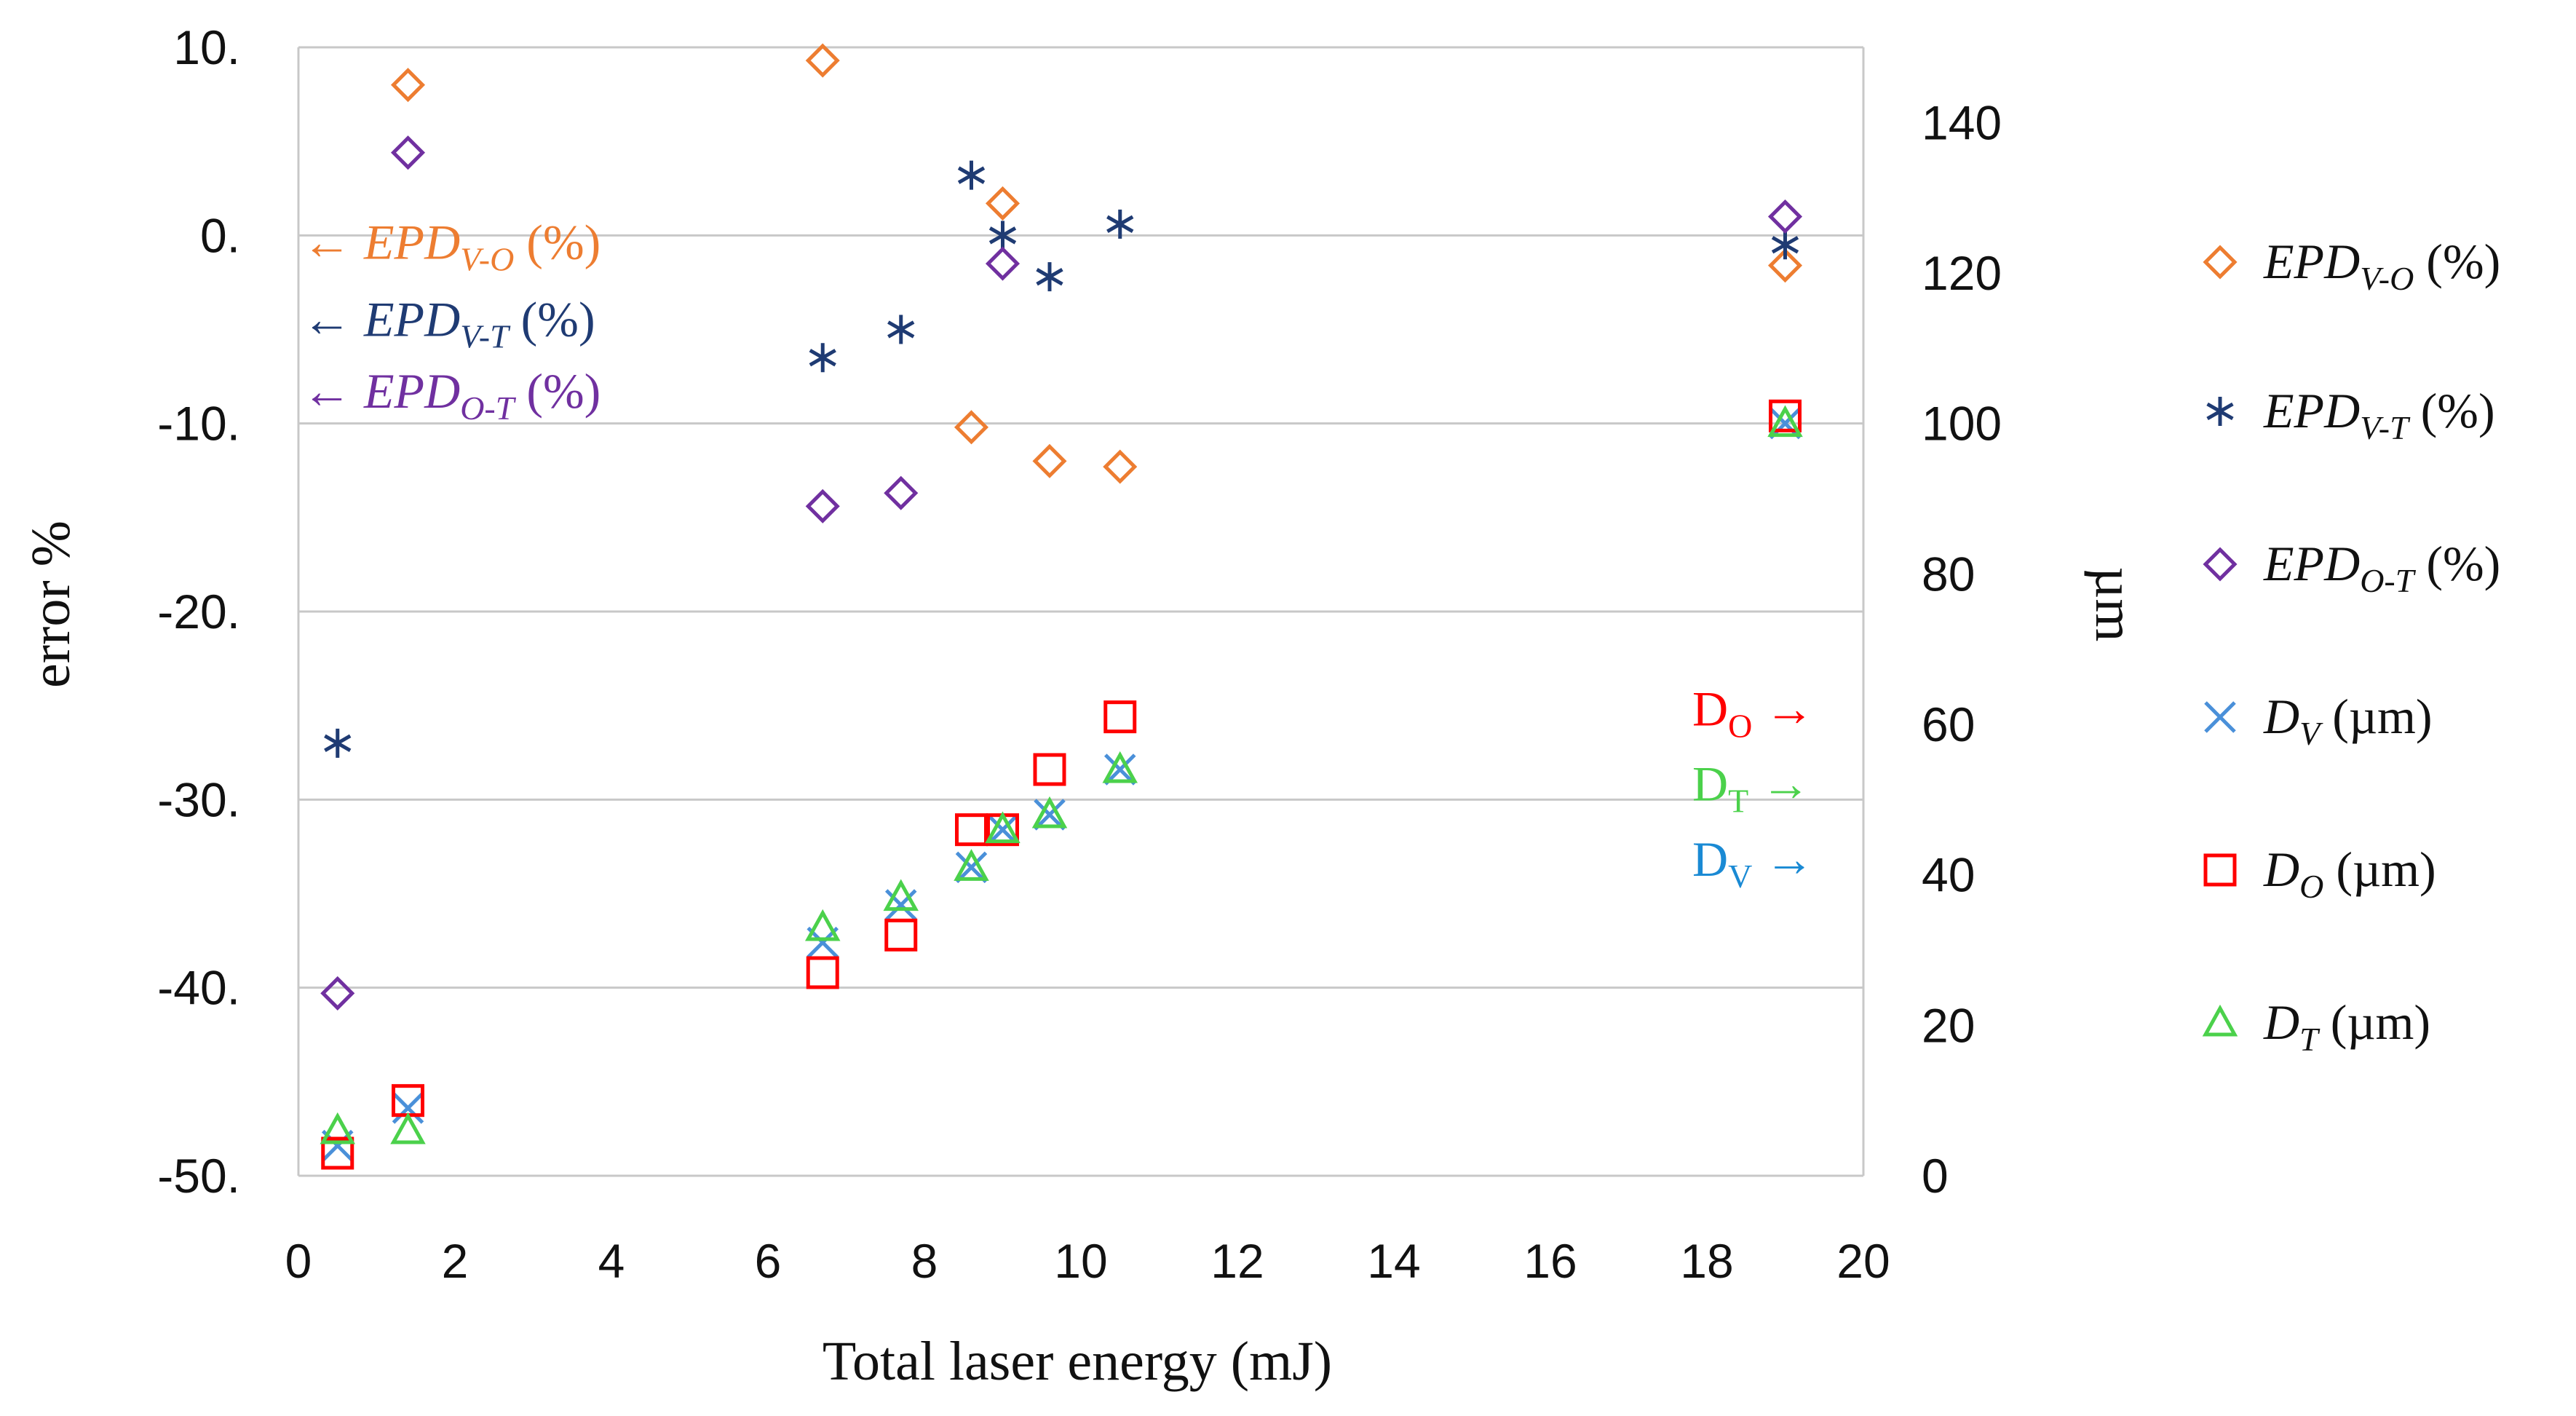  Describe the element at coordinates (2346, 1026) in the screenshot. I see `legend-label-dt: DT (µm)` at that location.